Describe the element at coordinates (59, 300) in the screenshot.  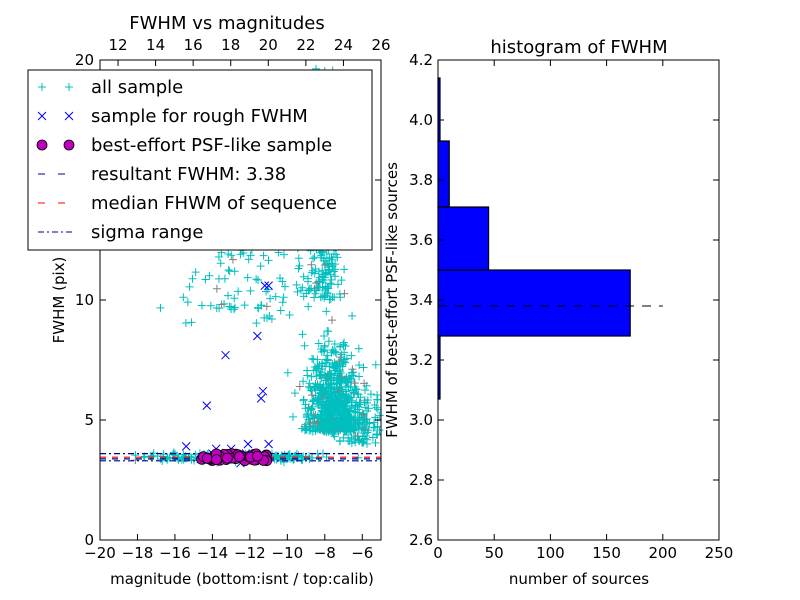
I see `scatter-ylabel: FWHM (pix)` at that location.